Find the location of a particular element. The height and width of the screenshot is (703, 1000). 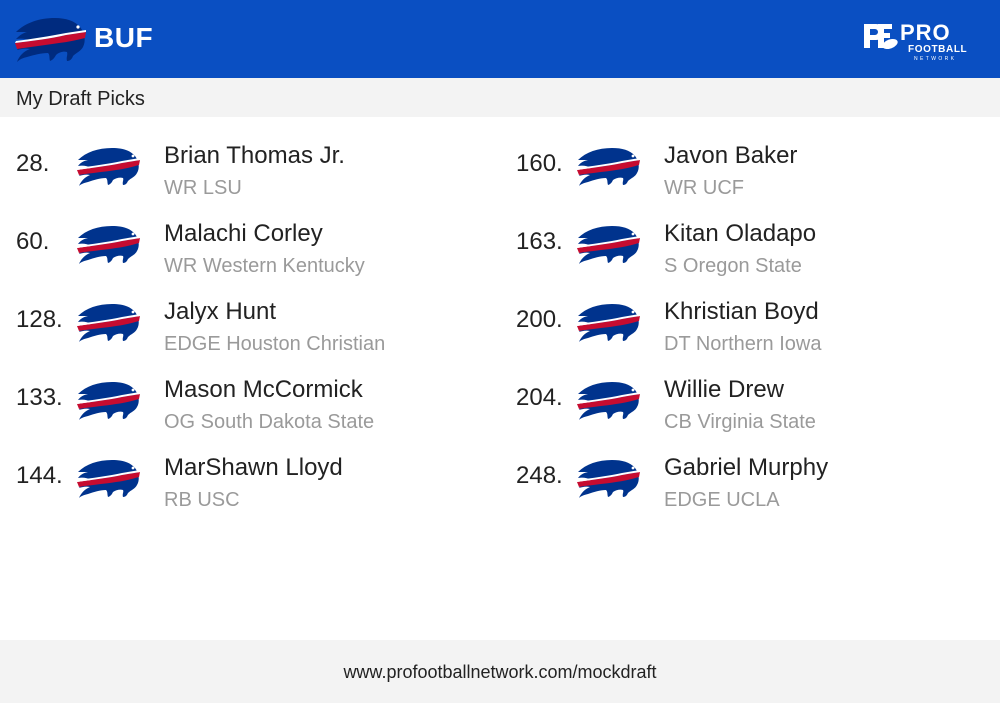

player-position-school: WR Western Kentucky is located at coordinates (264, 266).